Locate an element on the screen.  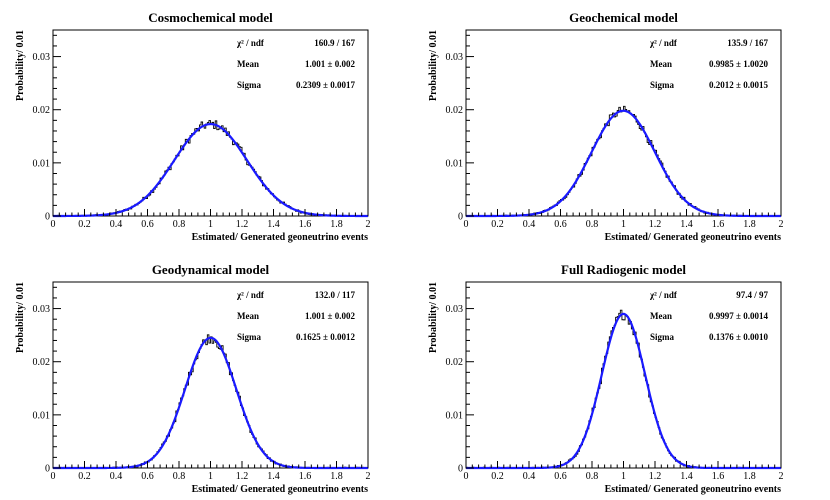
chart-title: Cosmochemical model is located at coordinates (210, 17).